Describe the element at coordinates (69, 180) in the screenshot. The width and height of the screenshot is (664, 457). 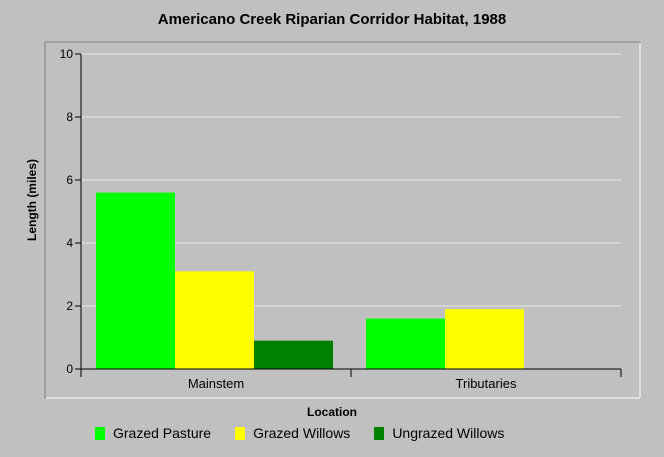
I see `y-tick-label: 6` at that location.